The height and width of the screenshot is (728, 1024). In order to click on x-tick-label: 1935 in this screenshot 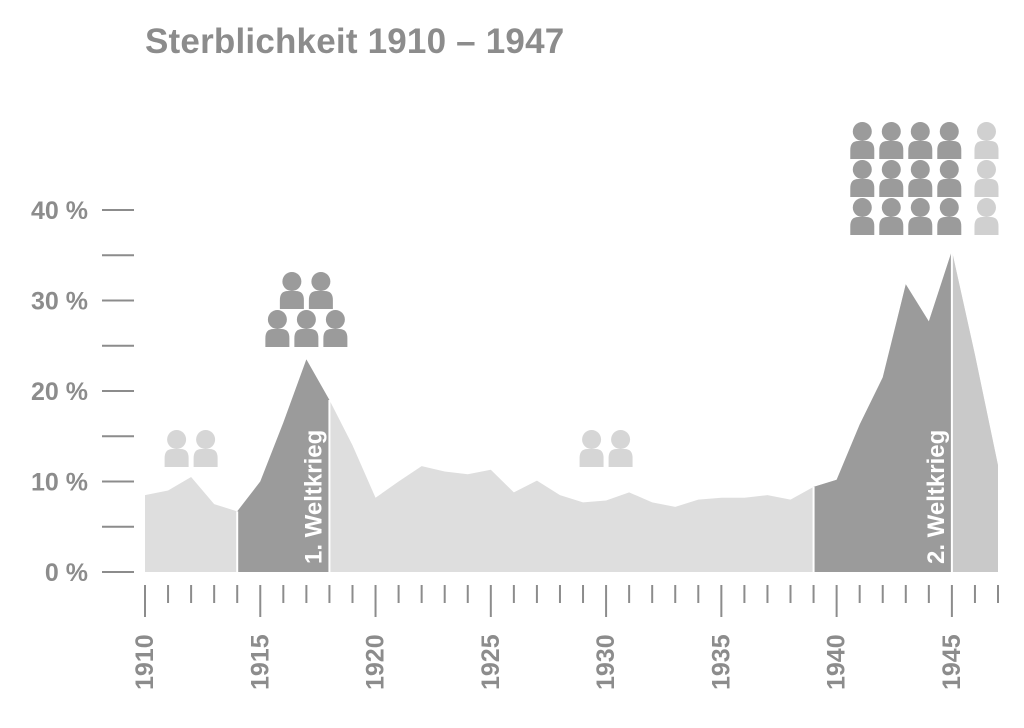, I will do `click(721, 662)`.